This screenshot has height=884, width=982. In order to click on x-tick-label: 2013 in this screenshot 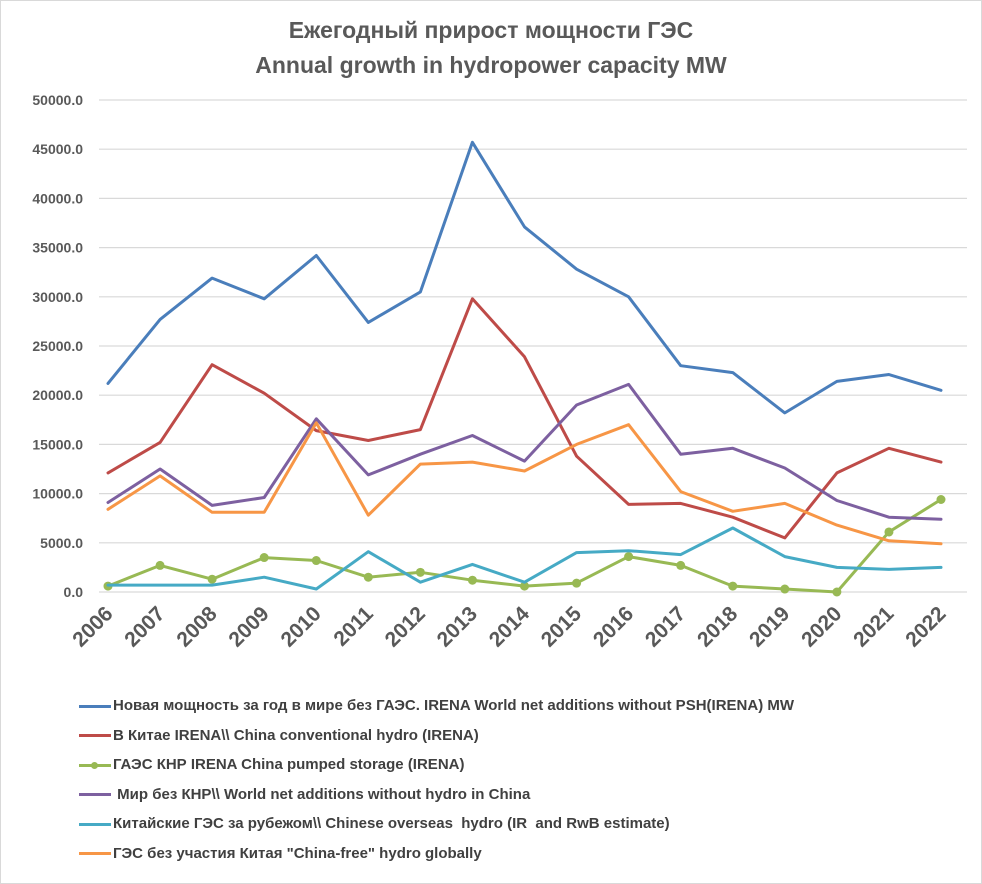, I will do `click(457, 626)`.